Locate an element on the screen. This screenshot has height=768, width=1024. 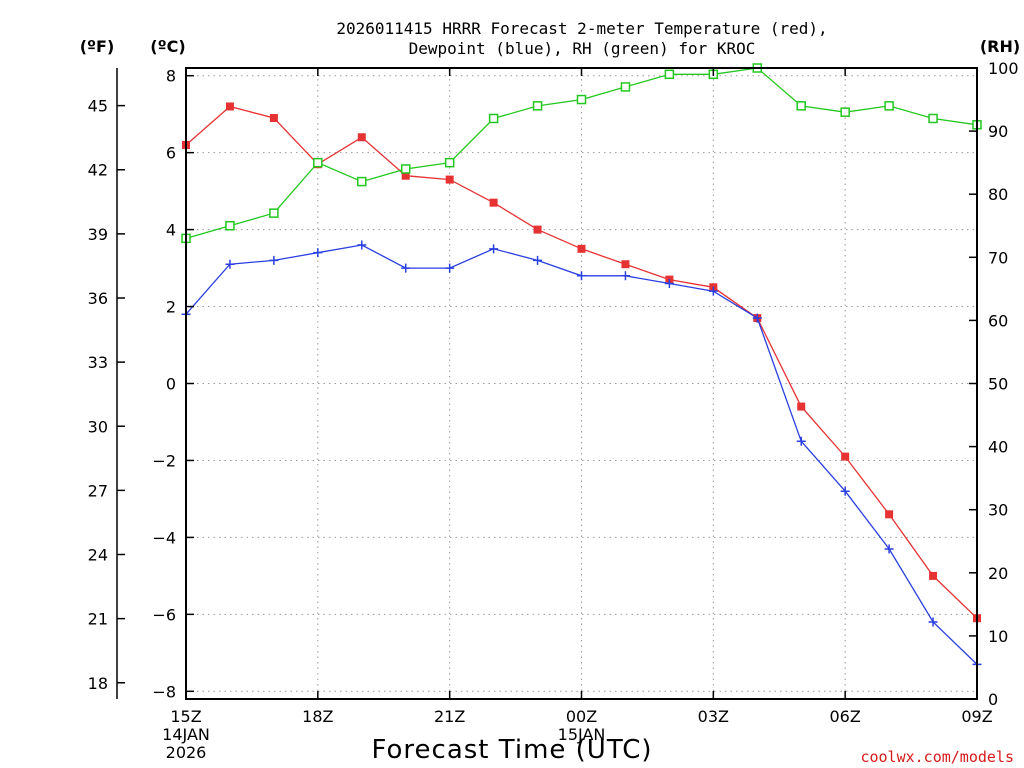
rh-tick-label: 40 is located at coordinates (998, 447).